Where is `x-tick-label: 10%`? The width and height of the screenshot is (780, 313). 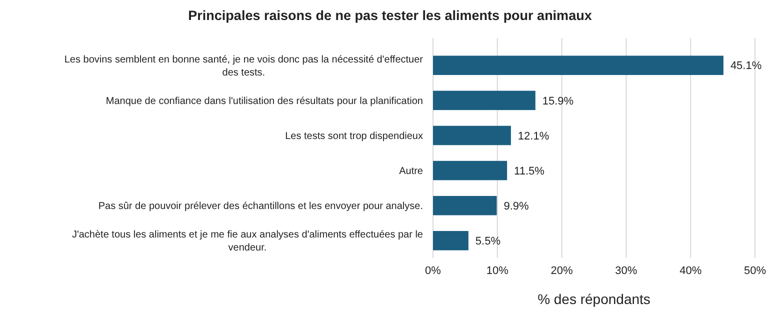
x-tick-label: 10% is located at coordinates (497, 270).